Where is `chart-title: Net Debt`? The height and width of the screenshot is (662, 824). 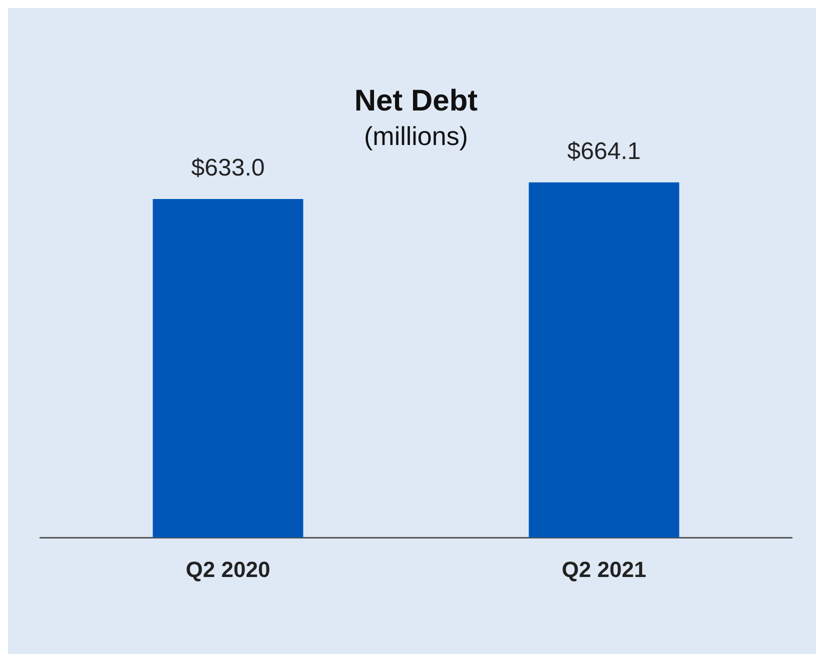 chart-title: Net Debt is located at coordinates (416, 101).